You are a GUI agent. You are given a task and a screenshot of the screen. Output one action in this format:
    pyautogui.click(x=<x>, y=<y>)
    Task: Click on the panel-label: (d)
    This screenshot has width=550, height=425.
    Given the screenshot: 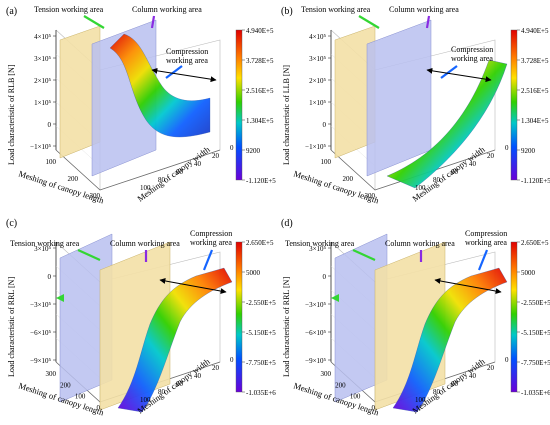 What is the action you would take?
    pyautogui.click(x=287, y=223)
    